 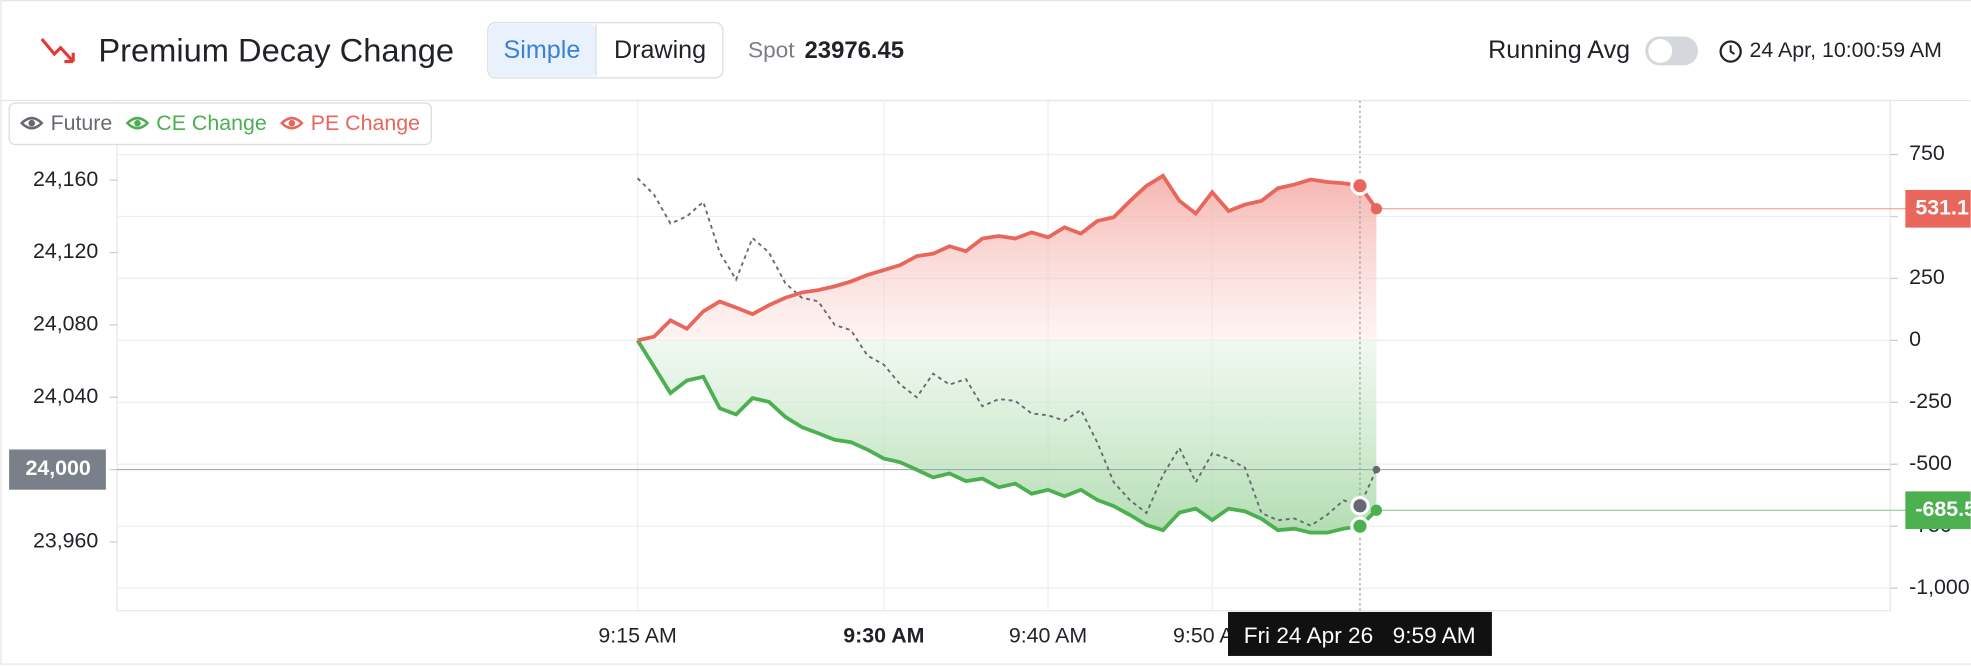 I want to click on y-tick-label: 24,080, so click(x=65, y=324).